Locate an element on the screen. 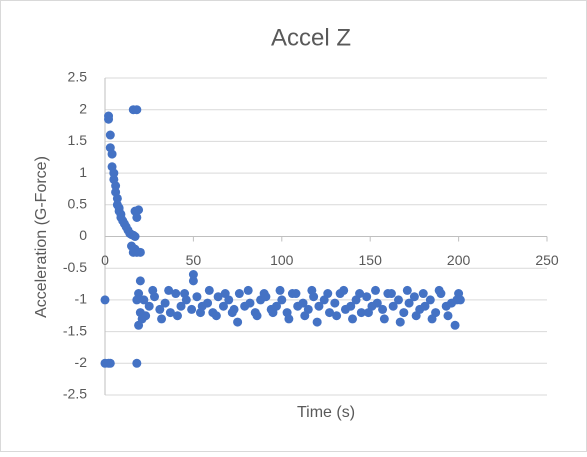 This screenshot has height=457, width=587. y-axis-label: Acceleration (G-Force) is located at coordinates (41, 237).